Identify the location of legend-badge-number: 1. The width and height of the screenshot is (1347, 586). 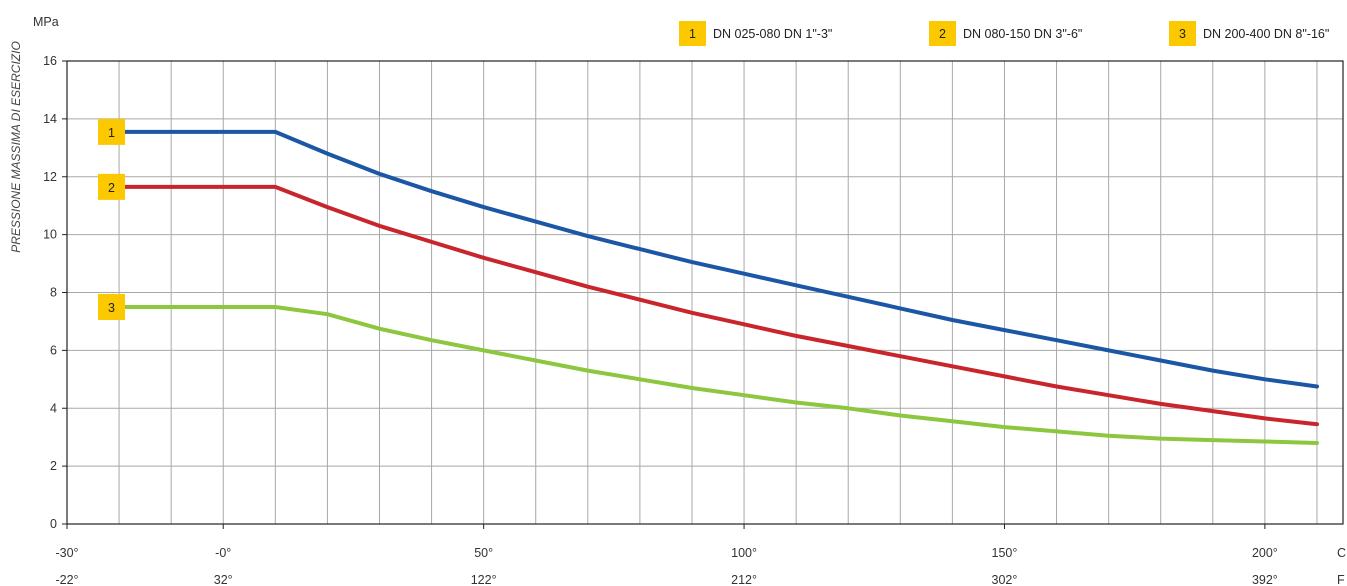
(692, 34).